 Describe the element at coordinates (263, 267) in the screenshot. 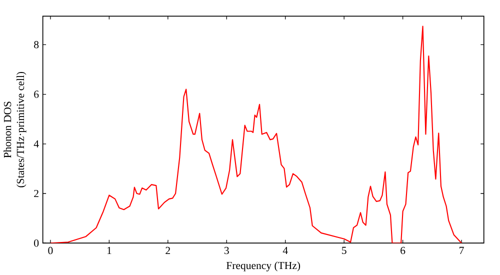

I see `x-axis-title: Frequency (THz)` at that location.